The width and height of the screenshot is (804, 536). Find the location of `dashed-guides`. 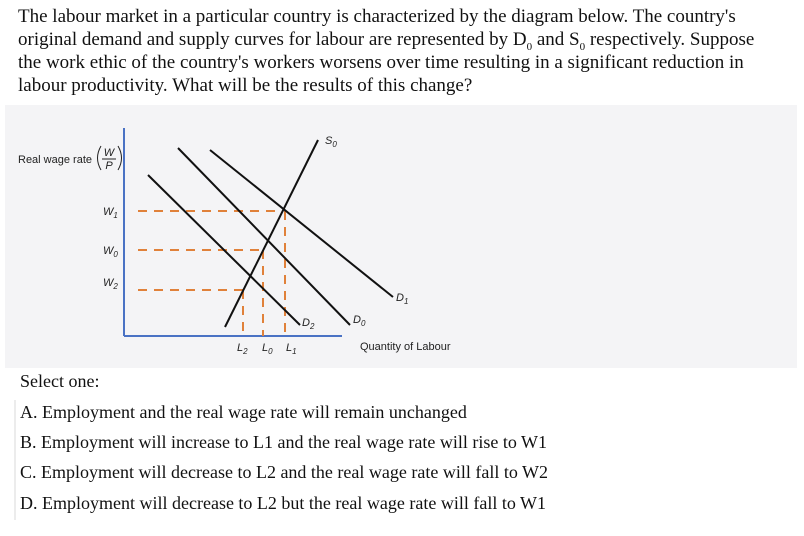

dashed-guides is located at coordinates (212, 273).